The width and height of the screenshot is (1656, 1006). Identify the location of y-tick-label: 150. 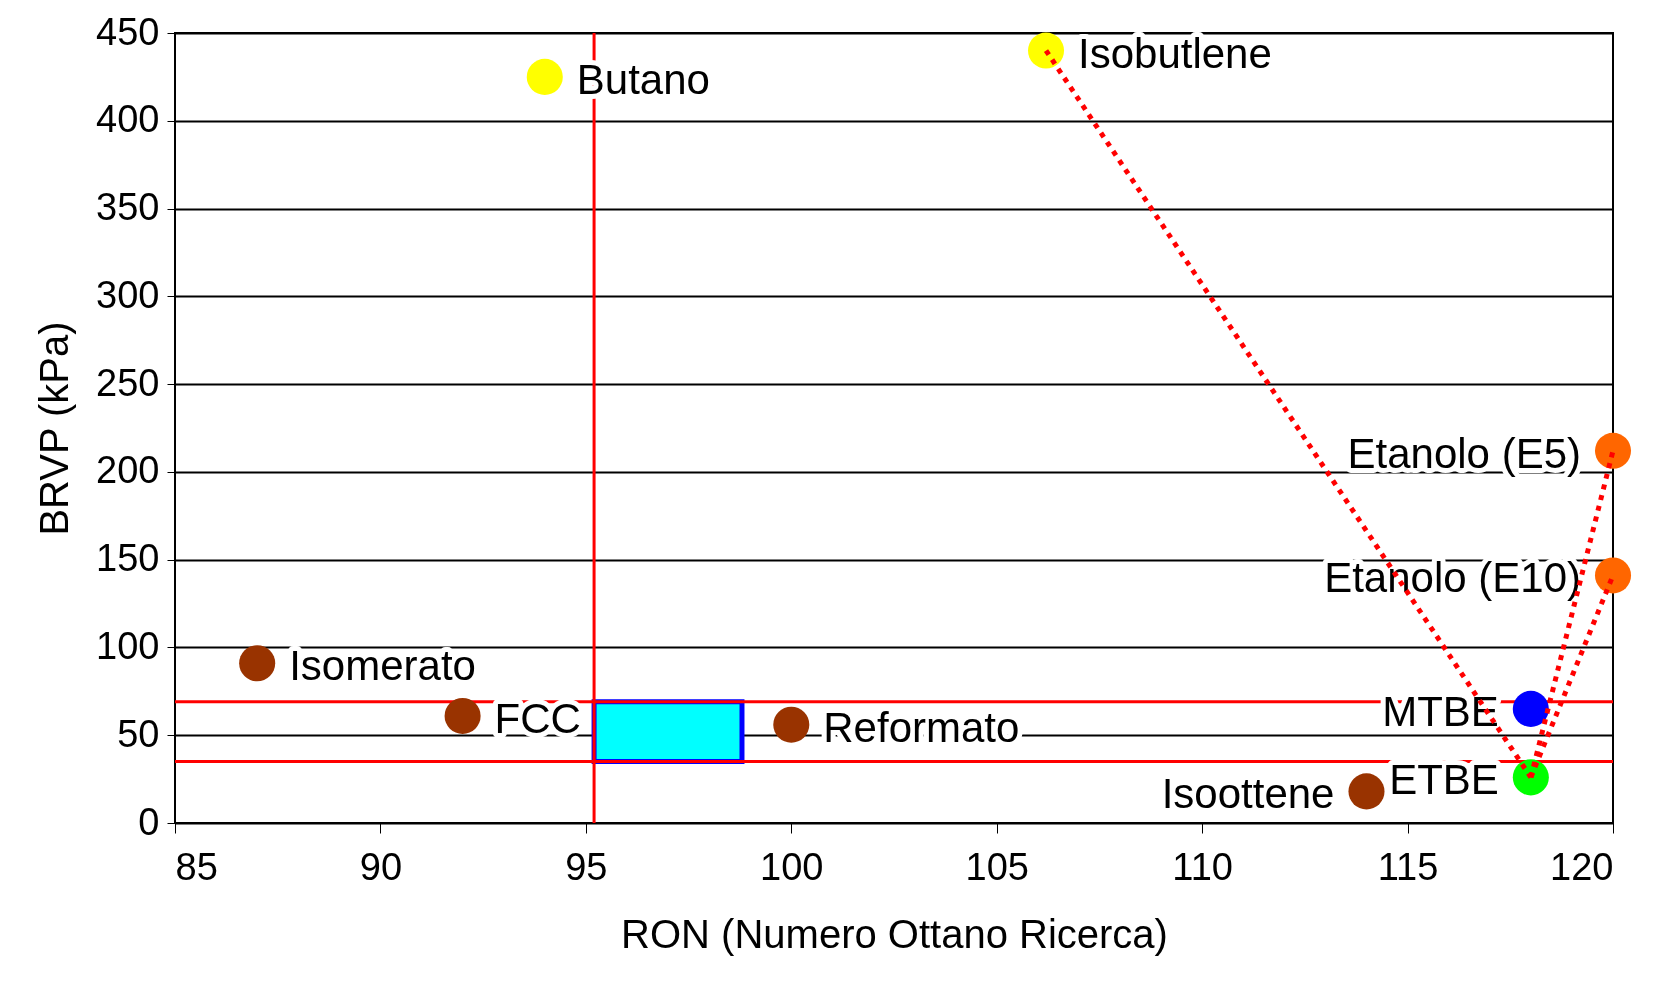
(128, 558).